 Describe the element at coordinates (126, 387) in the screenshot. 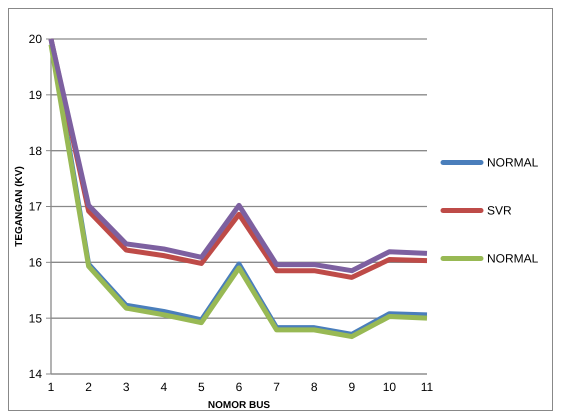

I see `x-tick-label: 3` at that location.